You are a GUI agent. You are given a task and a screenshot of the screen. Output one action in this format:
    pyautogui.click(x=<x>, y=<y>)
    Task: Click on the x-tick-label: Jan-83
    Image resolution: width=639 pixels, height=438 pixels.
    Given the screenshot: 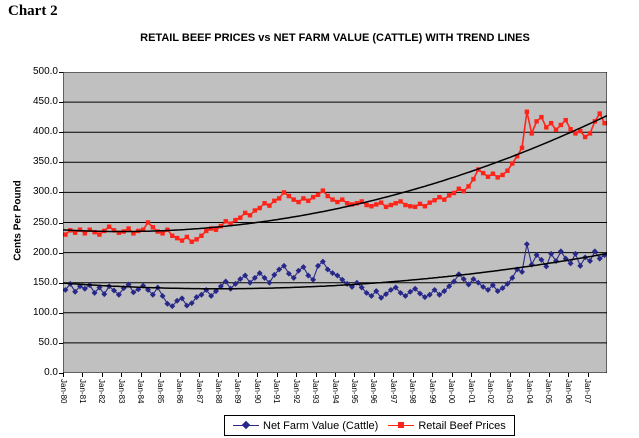 What is the action you would take?
    pyautogui.click(x=121, y=391)
    